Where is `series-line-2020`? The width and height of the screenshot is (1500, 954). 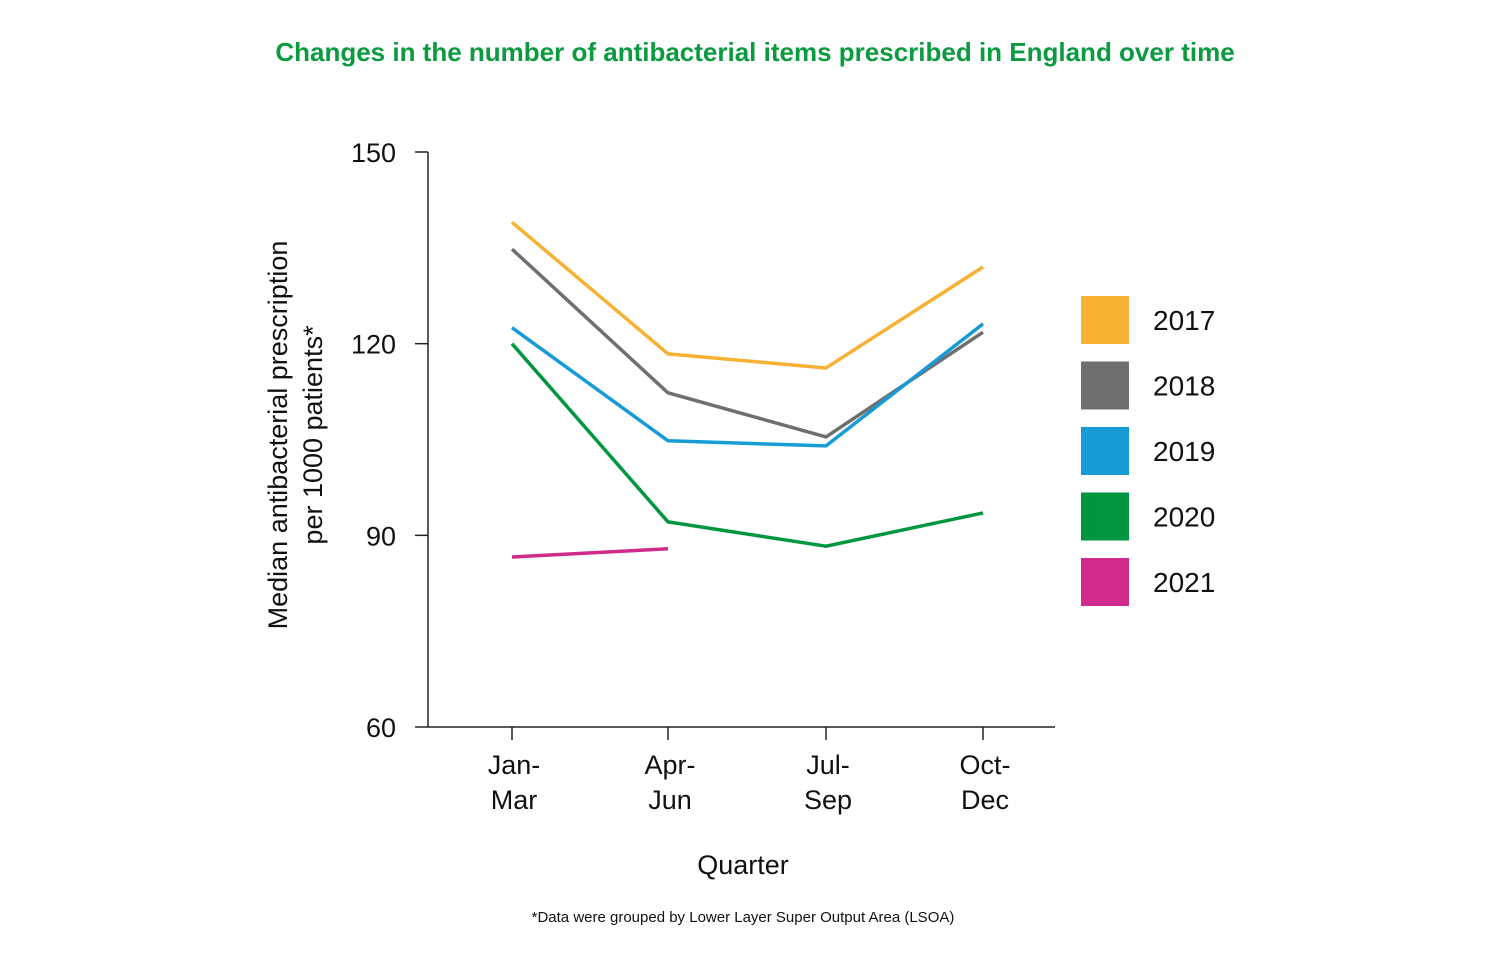
series-line-2020 is located at coordinates (747, 445).